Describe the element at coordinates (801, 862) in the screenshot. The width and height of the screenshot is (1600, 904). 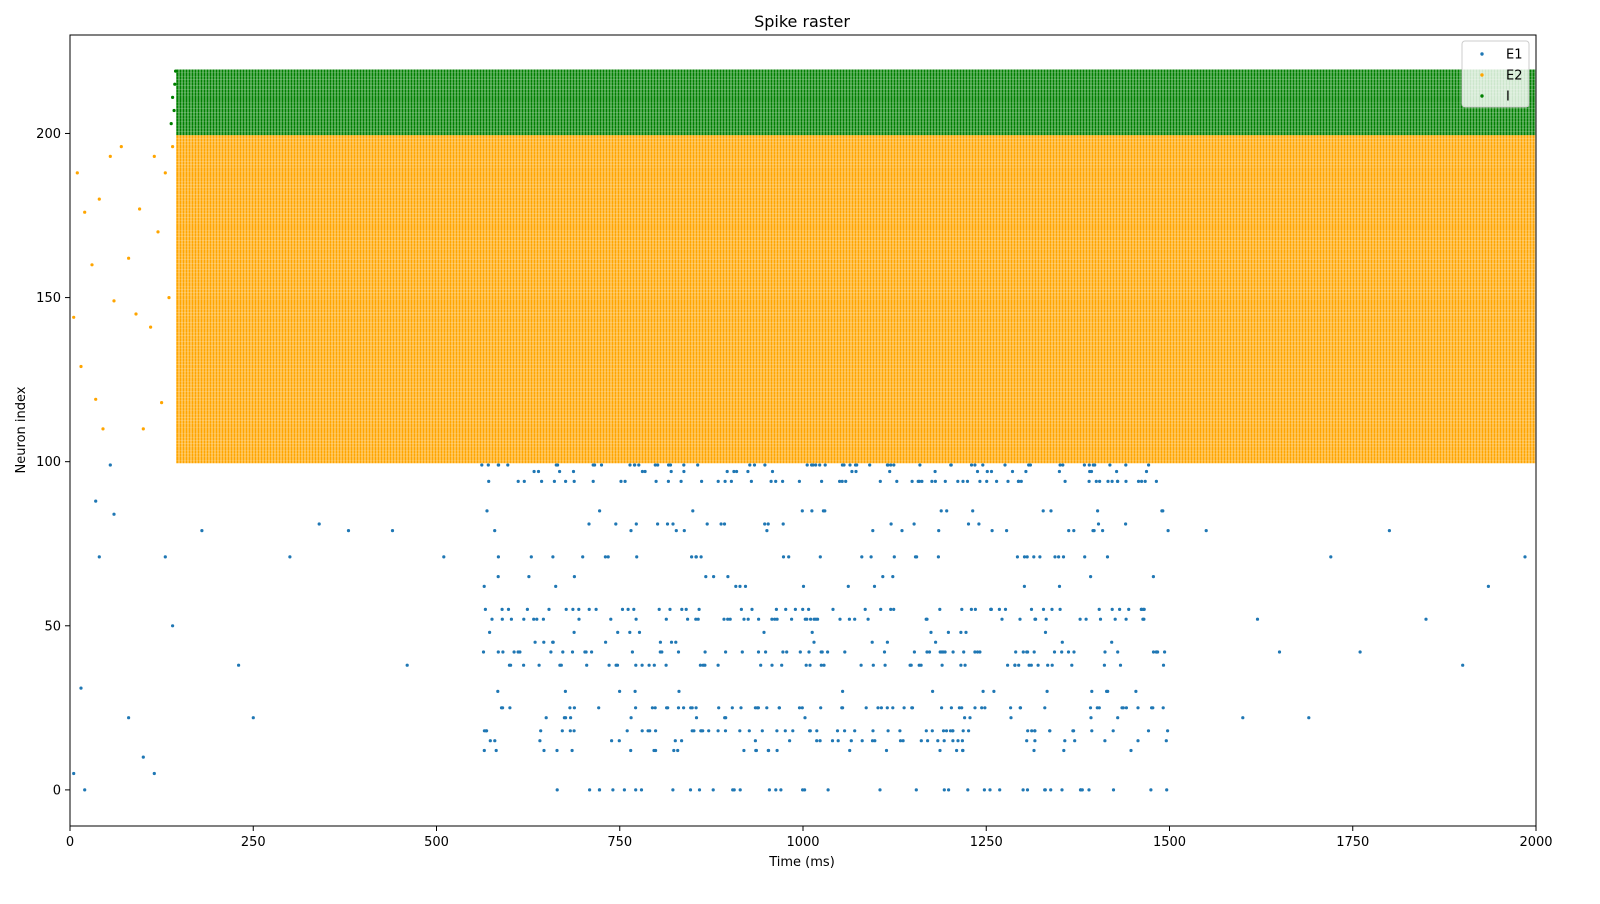
I see `x-axis-label: Time (ms)` at that location.